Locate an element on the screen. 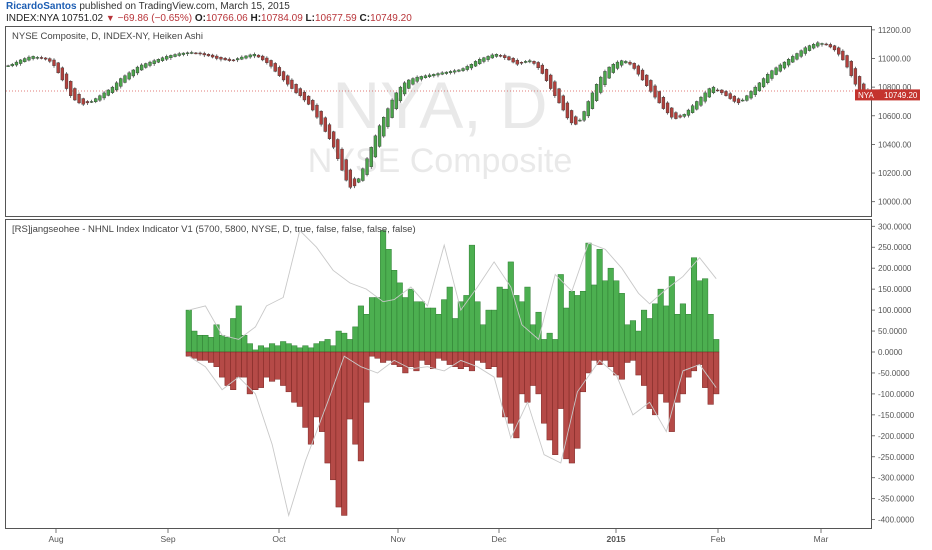 This screenshot has width=932, height=550. time-x-axis: Aug Sep Oct Nov Dec 2015 Feb Mar is located at coordinates (438, 536).